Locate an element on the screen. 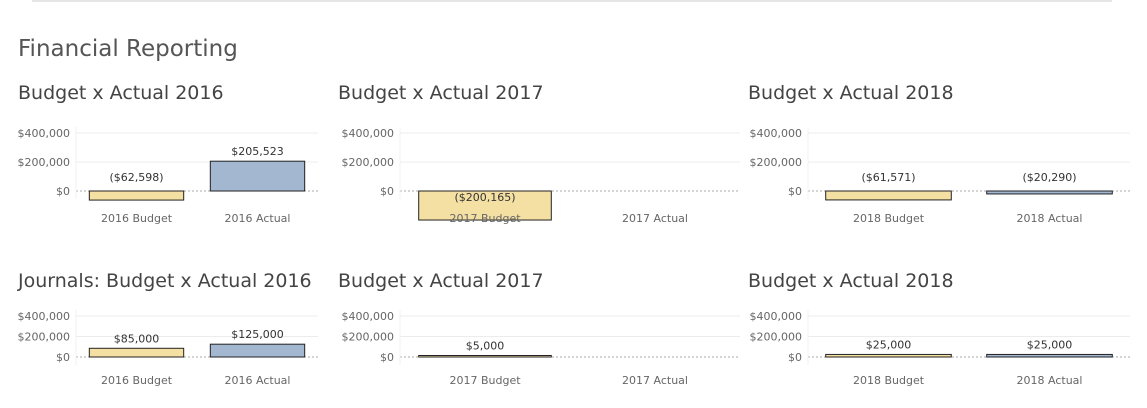 The height and width of the screenshot is (408, 1147). data-label: $85,000 is located at coordinates (137, 338).